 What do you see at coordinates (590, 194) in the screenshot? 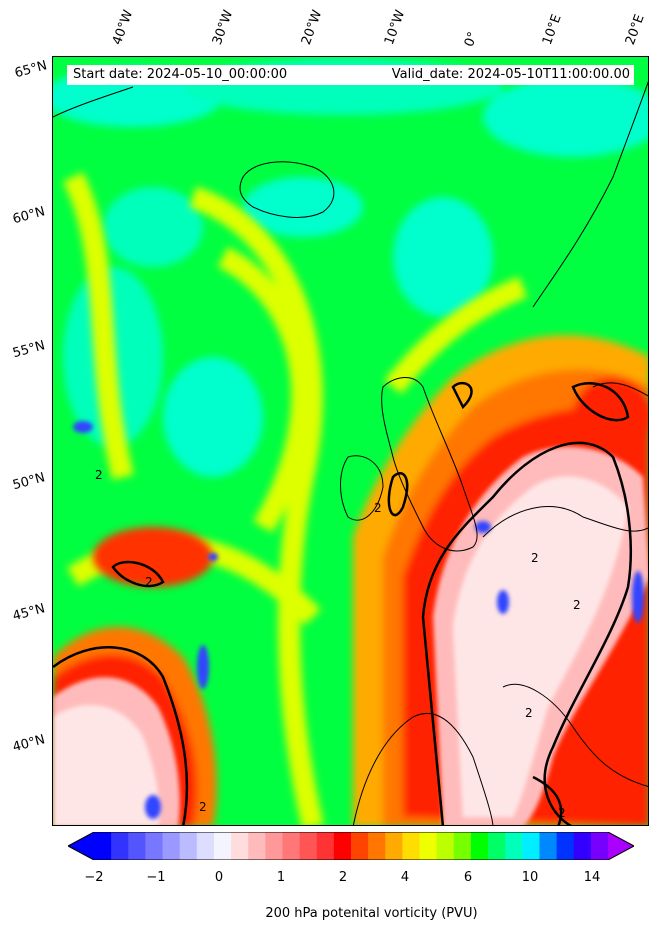
I see `norway-coast` at bounding box center [590, 194].